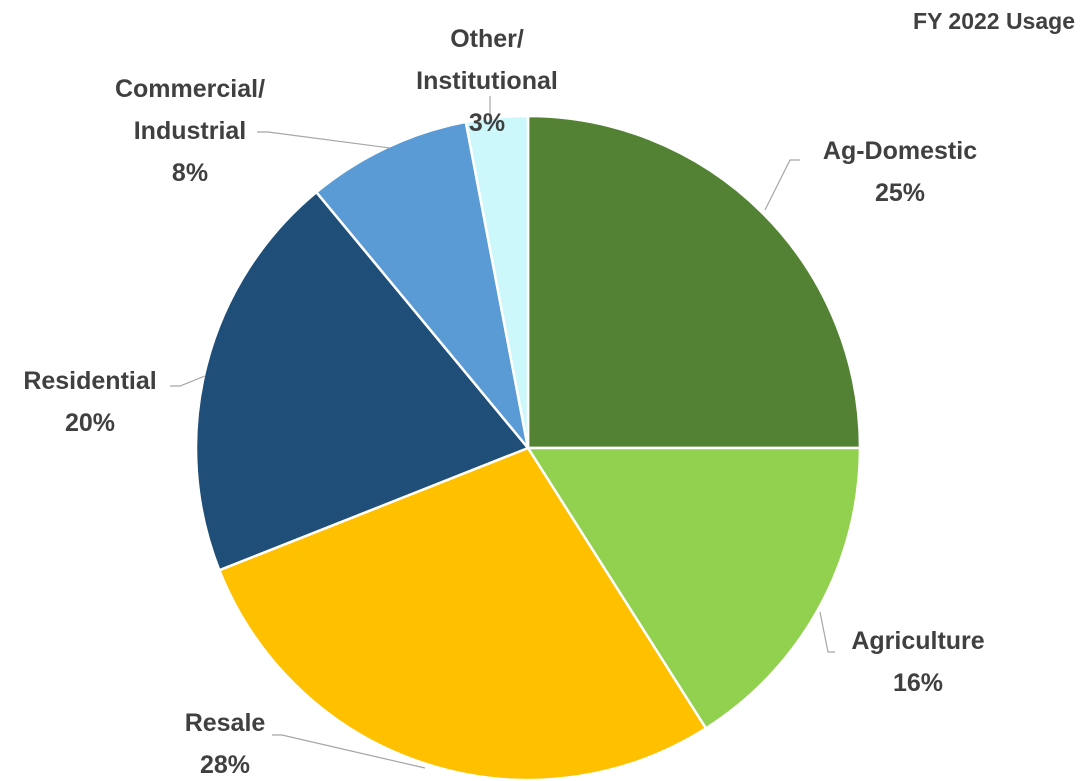 Image resolution: width=1083 pixels, height=781 pixels. What do you see at coordinates (487, 60) in the screenshot?
I see `category-label: Other/ Institutional` at bounding box center [487, 60].